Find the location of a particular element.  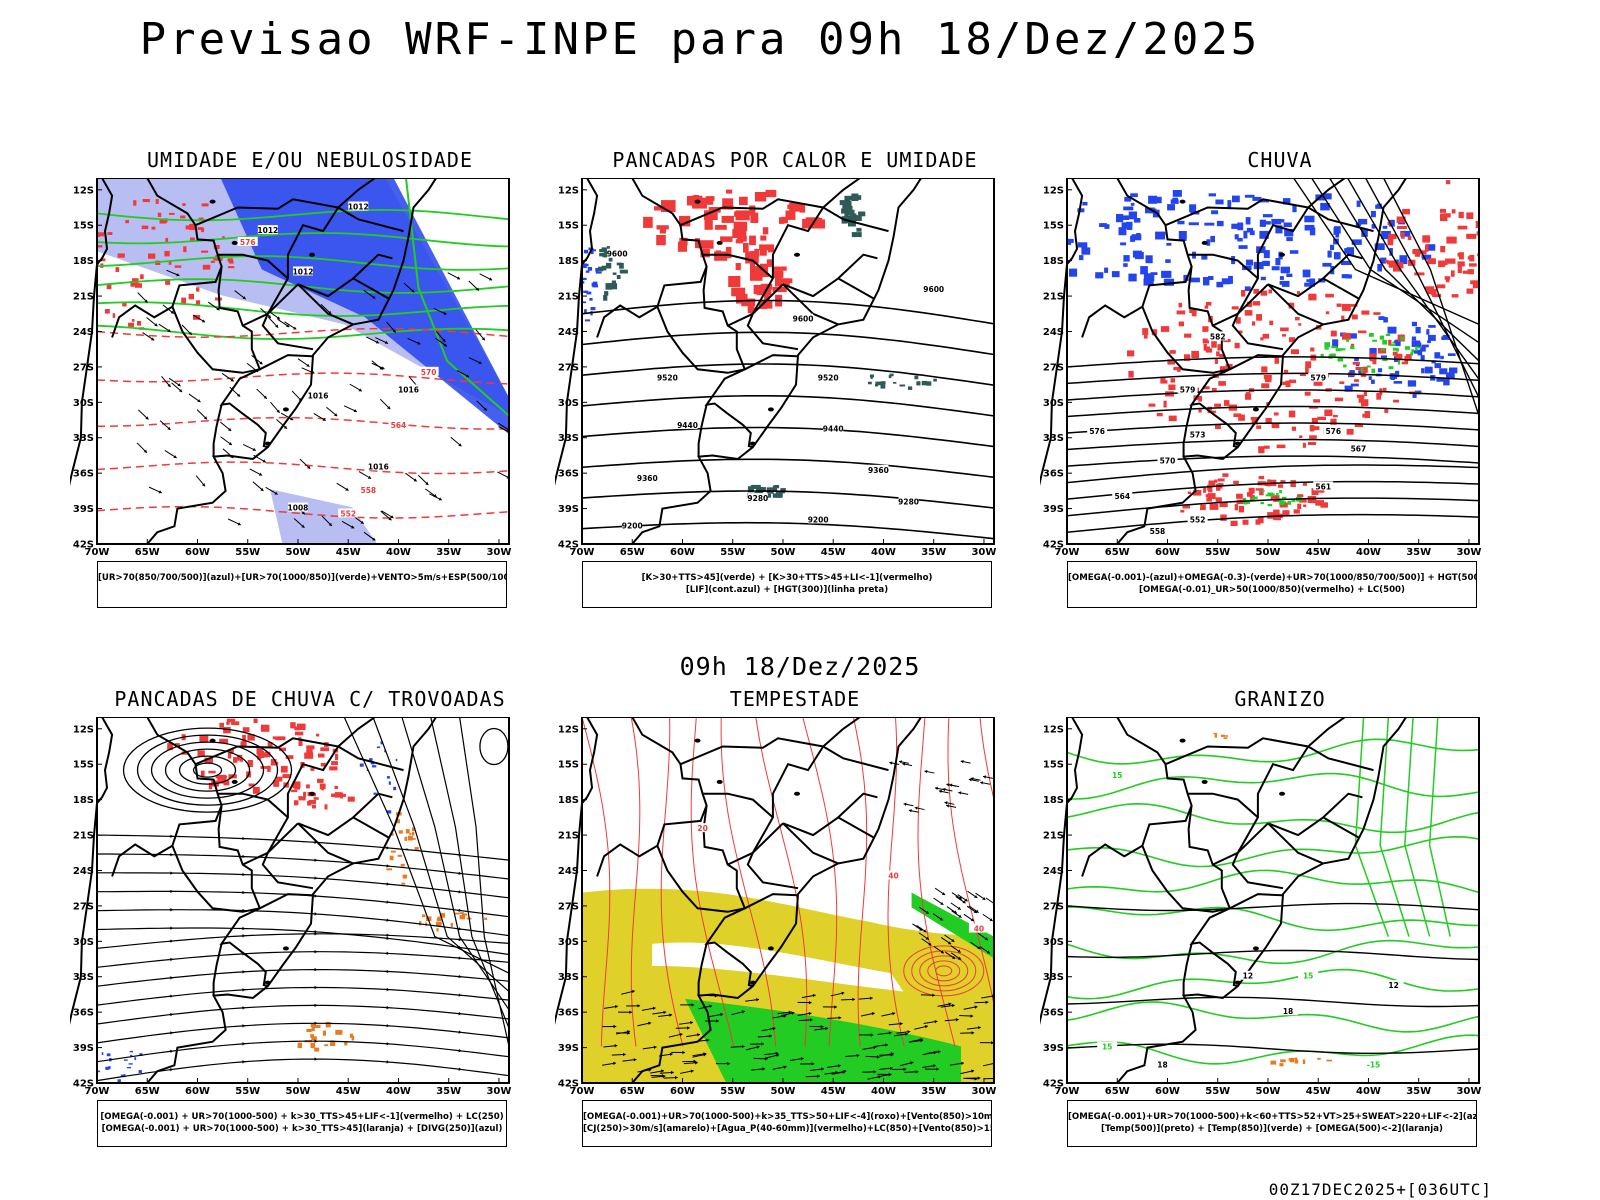

coastline-west is located at coordinates (1054, 914).